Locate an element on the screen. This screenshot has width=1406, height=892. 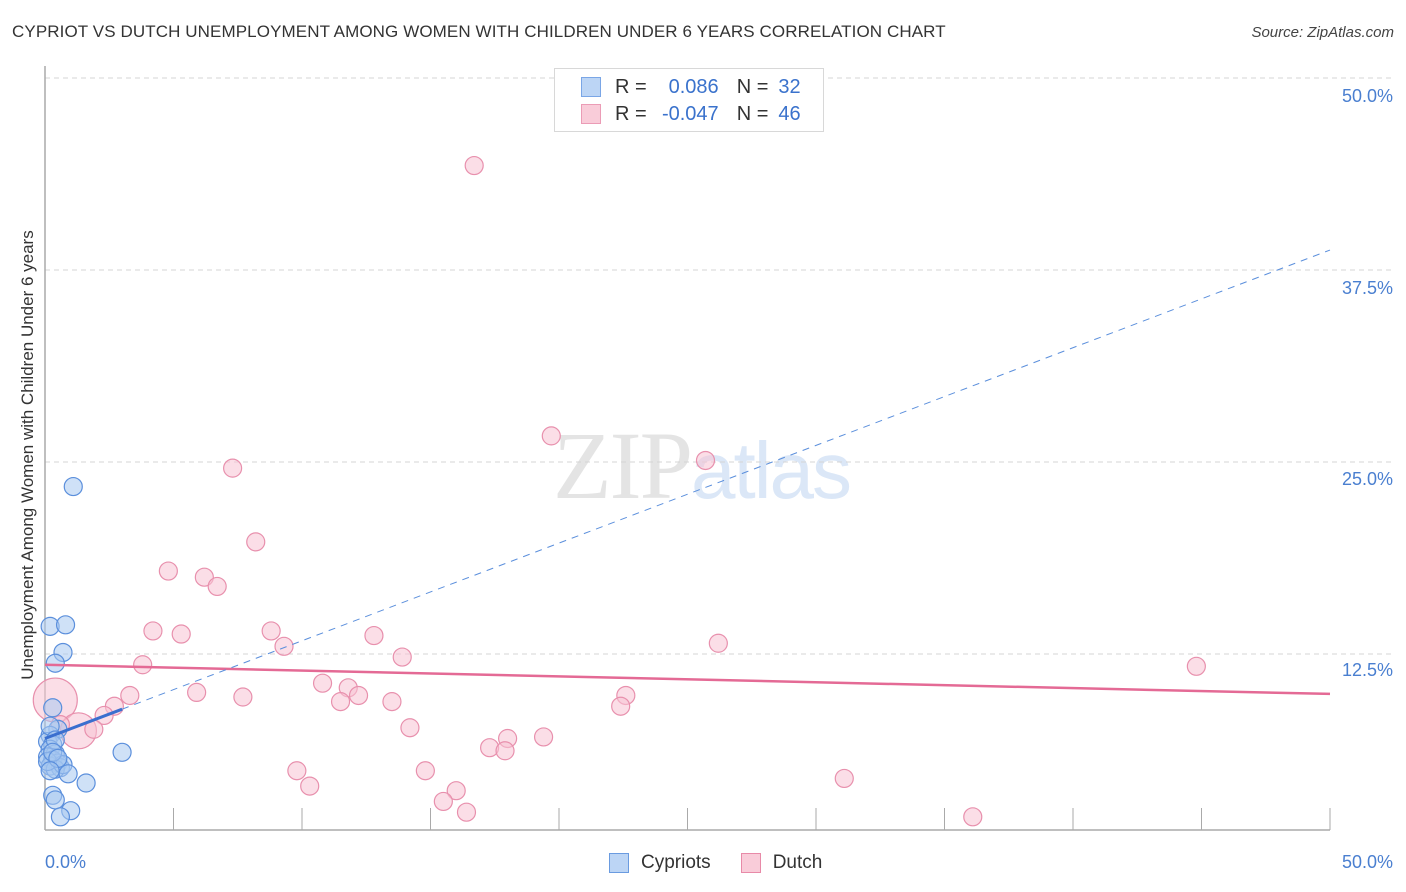
cypriot-points is located at coordinates (84, 651).